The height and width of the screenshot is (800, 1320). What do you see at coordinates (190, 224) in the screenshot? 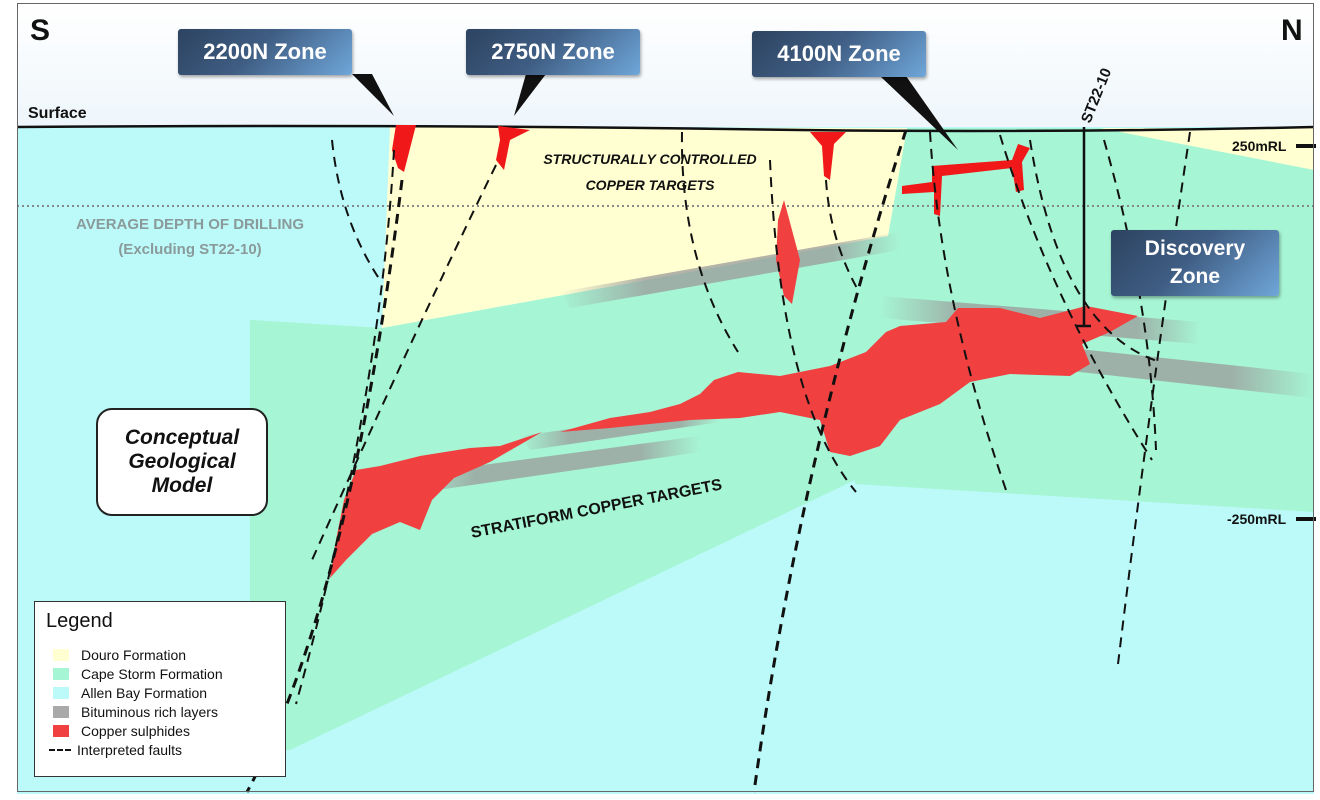
I see `average-depth-label: AVERAGE DEPTH OF DRILLING` at bounding box center [190, 224].